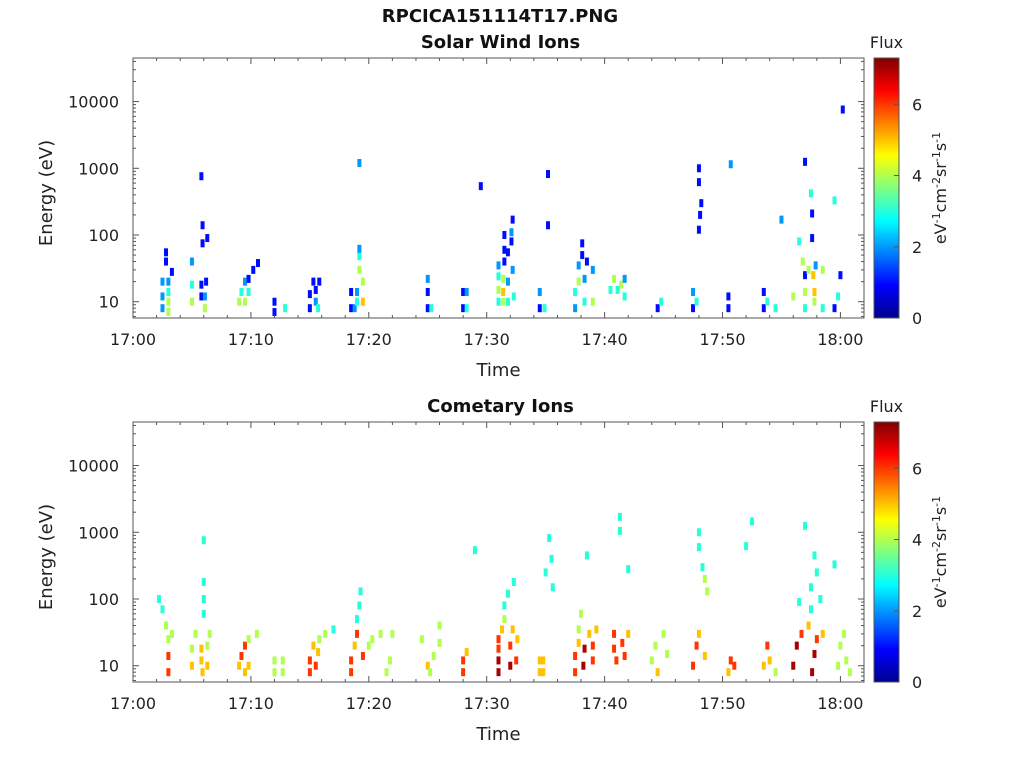  I want to click on x-tick-label: 17:00, so click(133, 339).